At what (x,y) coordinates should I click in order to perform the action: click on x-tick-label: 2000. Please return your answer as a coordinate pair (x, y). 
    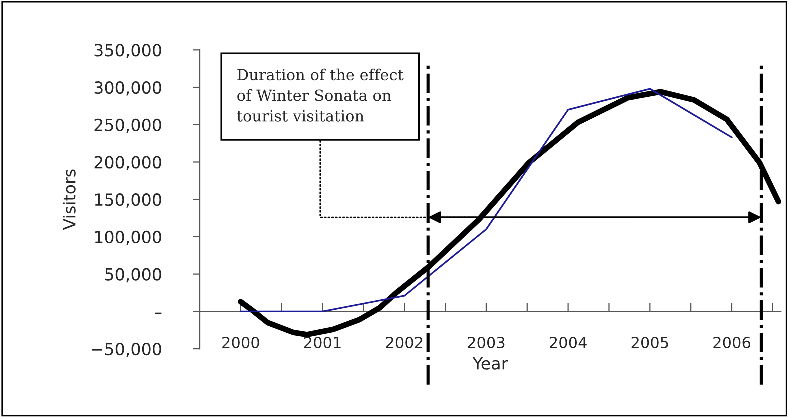
    Looking at the image, I should click on (241, 342).